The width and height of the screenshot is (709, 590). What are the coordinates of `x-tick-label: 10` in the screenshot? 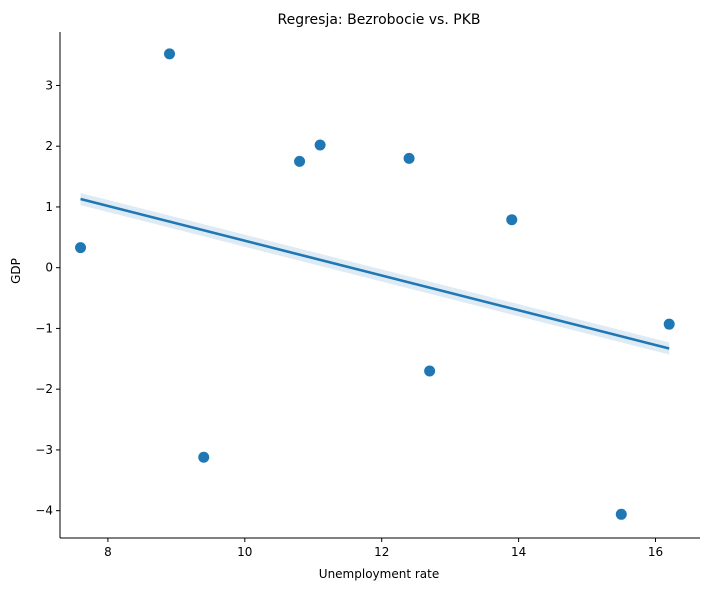 It's located at (244, 552).